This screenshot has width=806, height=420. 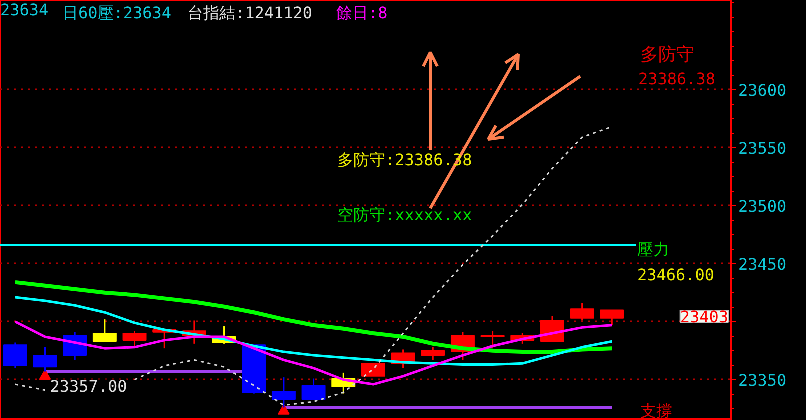 What do you see at coordinates (654, 249) in the screenshot?
I see `ref-line-label: 壓力` at bounding box center [654, 249].